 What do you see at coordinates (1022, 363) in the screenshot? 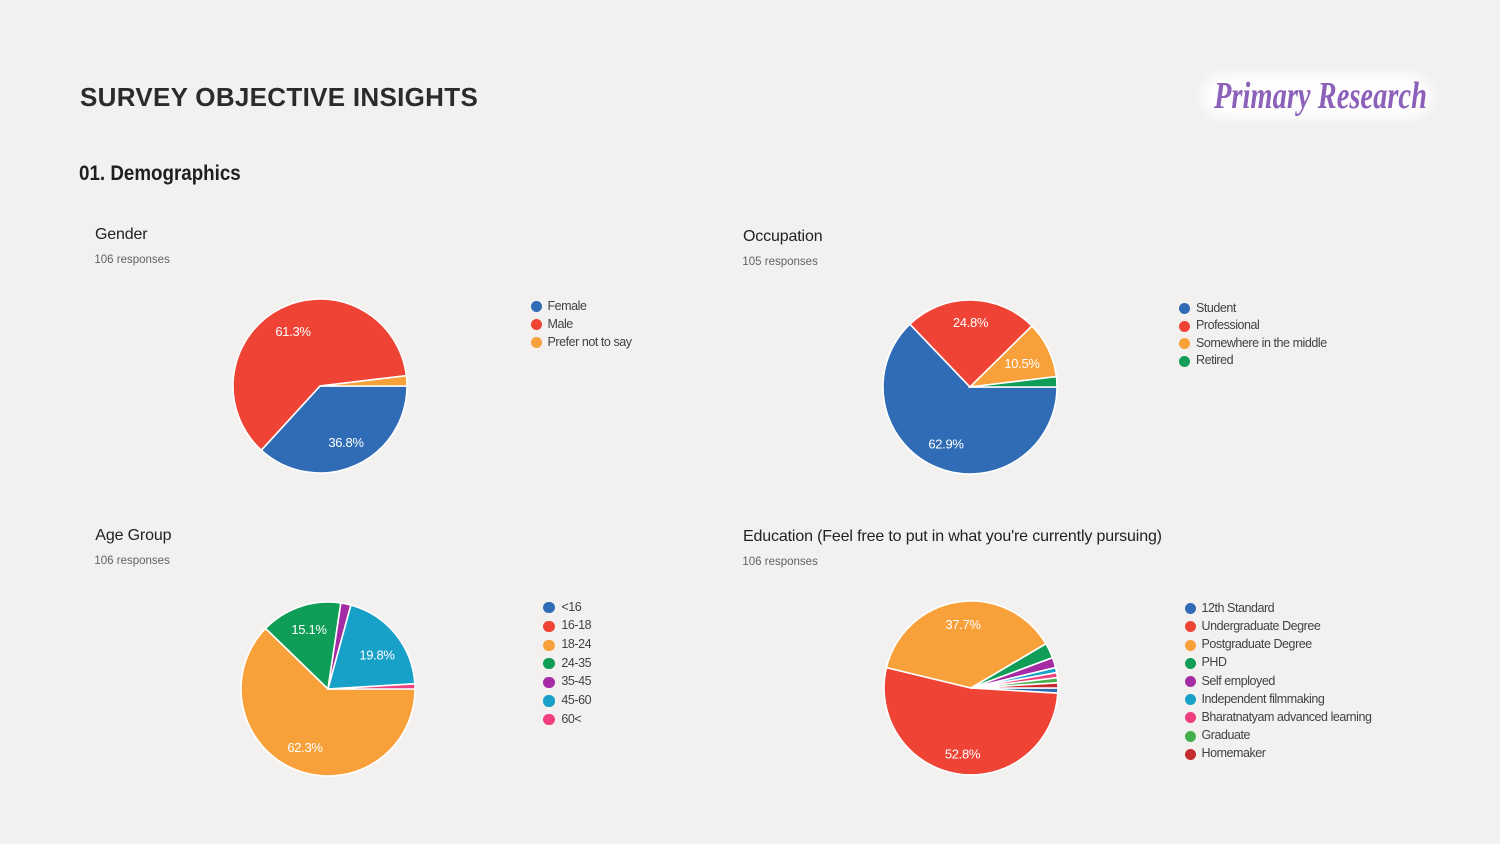
I see `svg-text: 10.5%` at bounding box center [1022, 363].